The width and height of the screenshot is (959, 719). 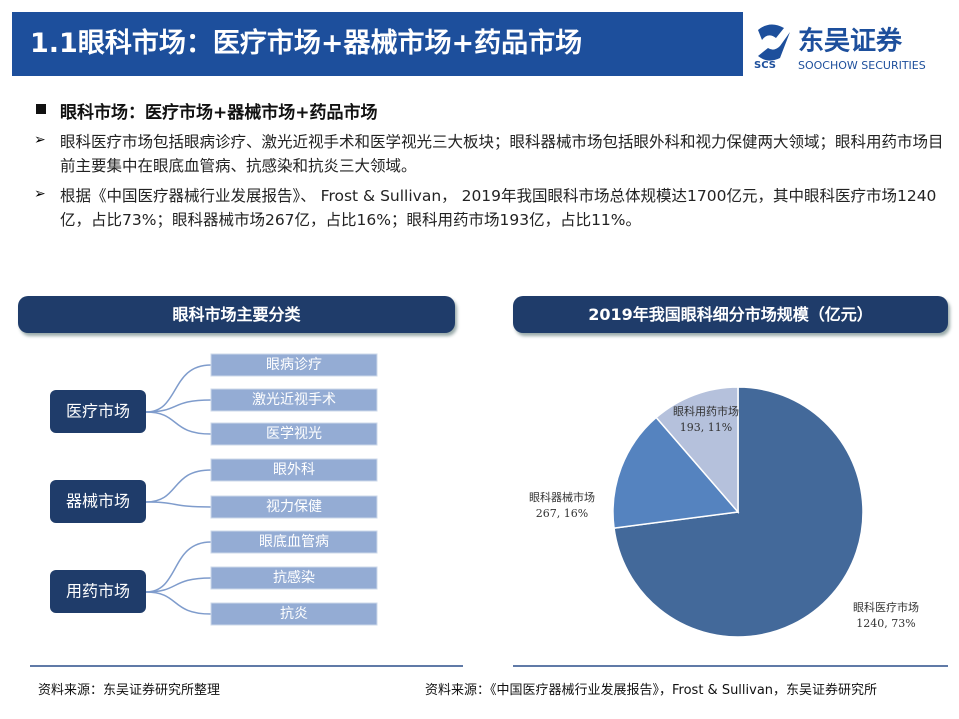 What do you see at coordinates (885, 623) in the screenshot?
I see `slice-label: 1240, 73%` at bounding box center [885, 623].